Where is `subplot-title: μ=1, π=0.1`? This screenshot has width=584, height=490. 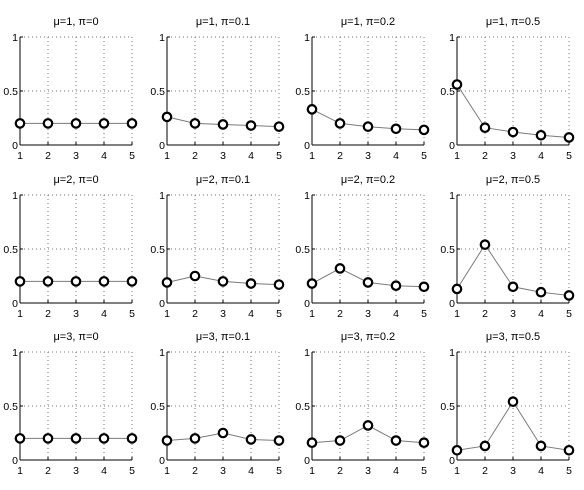 subplot-title: μ=1, π=0.1 is located at coordinates (223, 22).